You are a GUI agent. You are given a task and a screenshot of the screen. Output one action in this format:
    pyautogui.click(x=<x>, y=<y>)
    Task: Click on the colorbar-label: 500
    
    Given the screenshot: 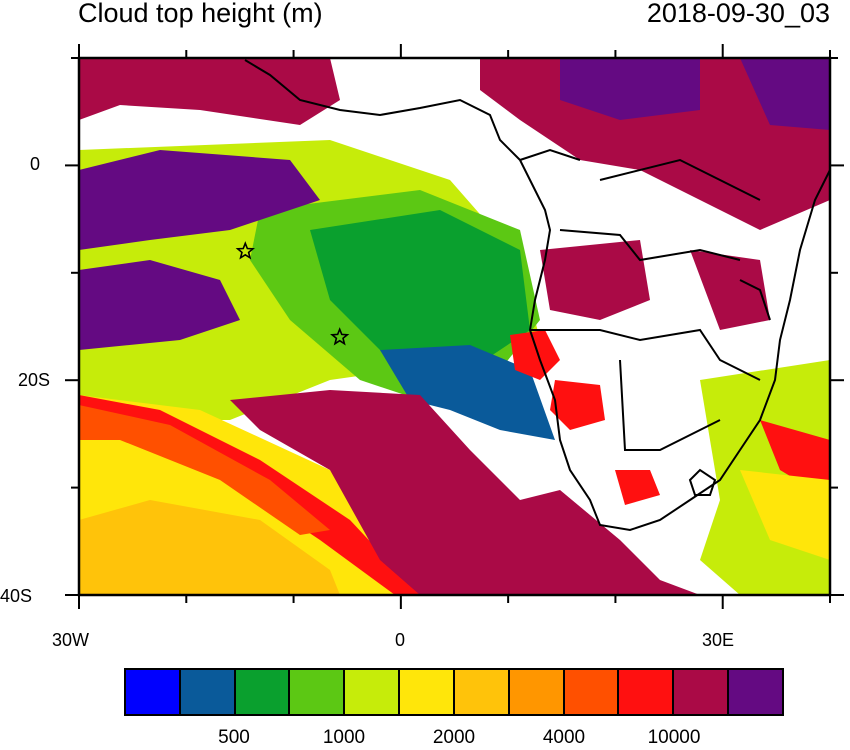 What is the action you would take?
    pyautogui.click(x=234, y=737)
    